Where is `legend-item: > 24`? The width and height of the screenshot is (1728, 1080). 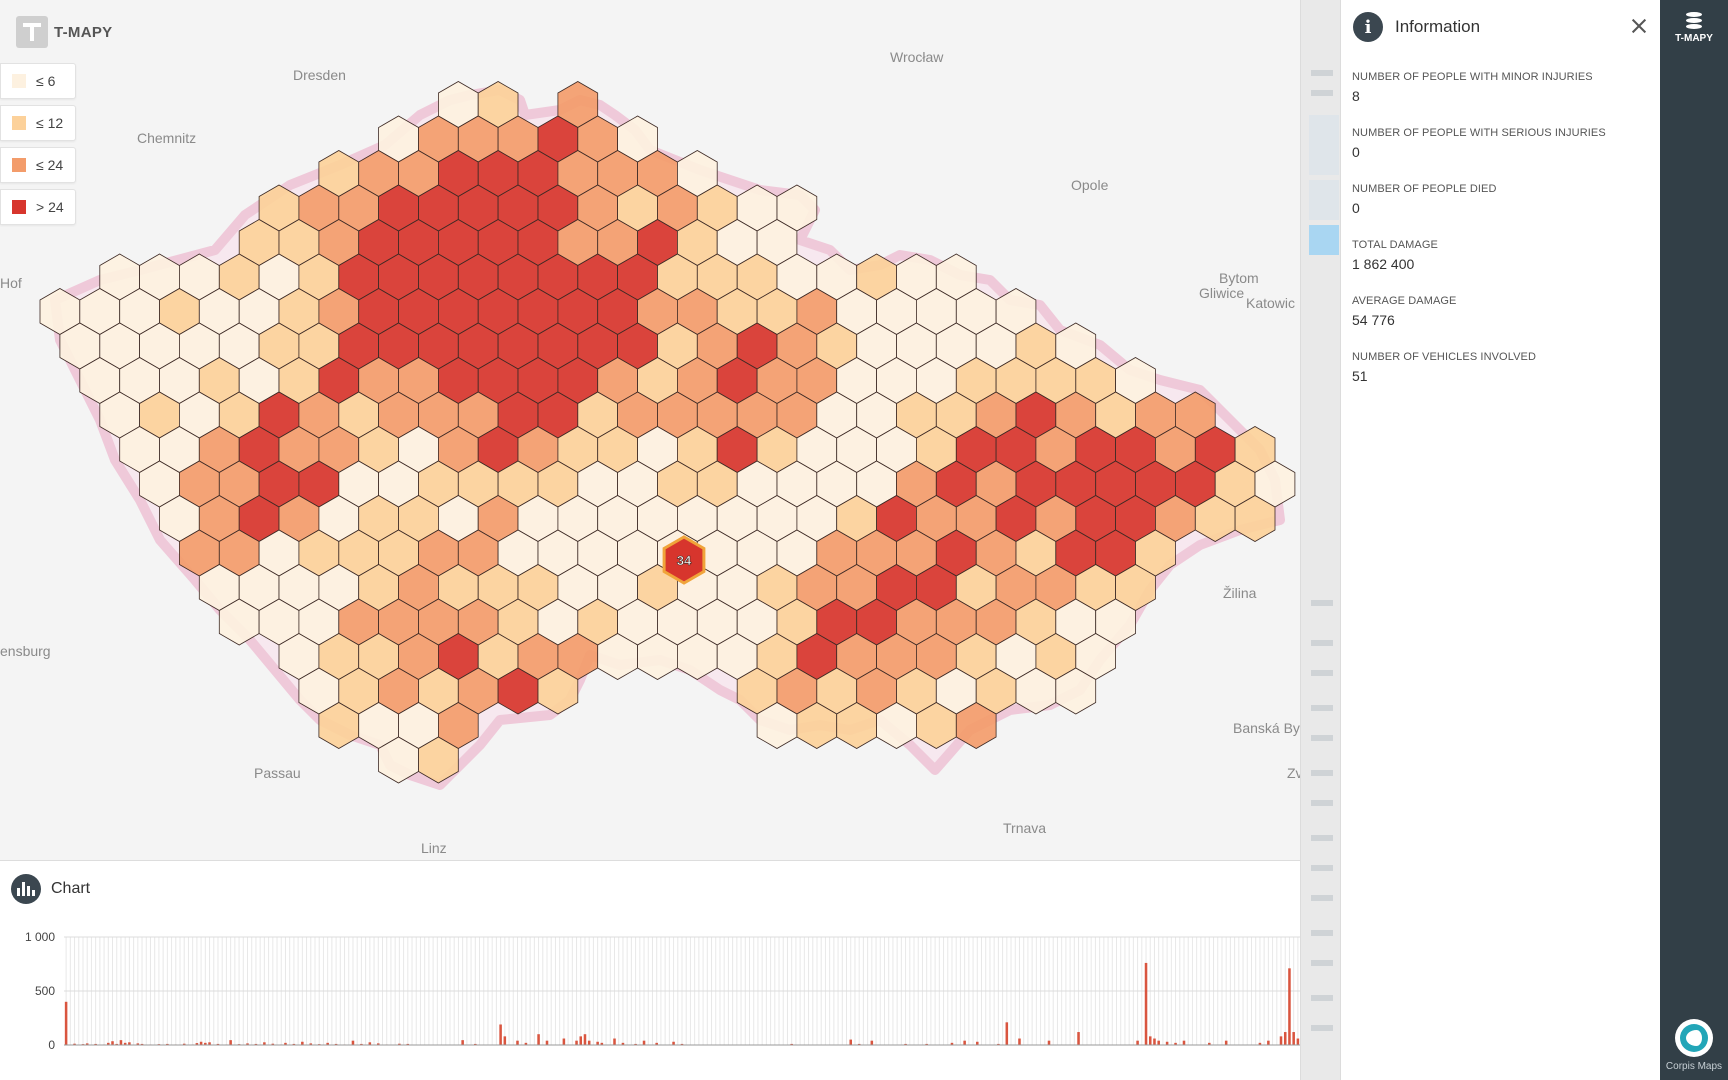 legend-item: > 24 is located at coordinates (38, 207).